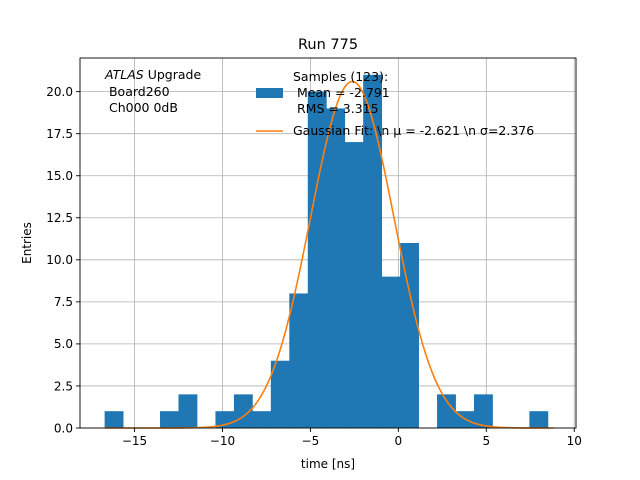  What do you see at coordinates (574, 441) in the screenshot?
I see `x-tick-label: 10` at bounding box center [574, 441].